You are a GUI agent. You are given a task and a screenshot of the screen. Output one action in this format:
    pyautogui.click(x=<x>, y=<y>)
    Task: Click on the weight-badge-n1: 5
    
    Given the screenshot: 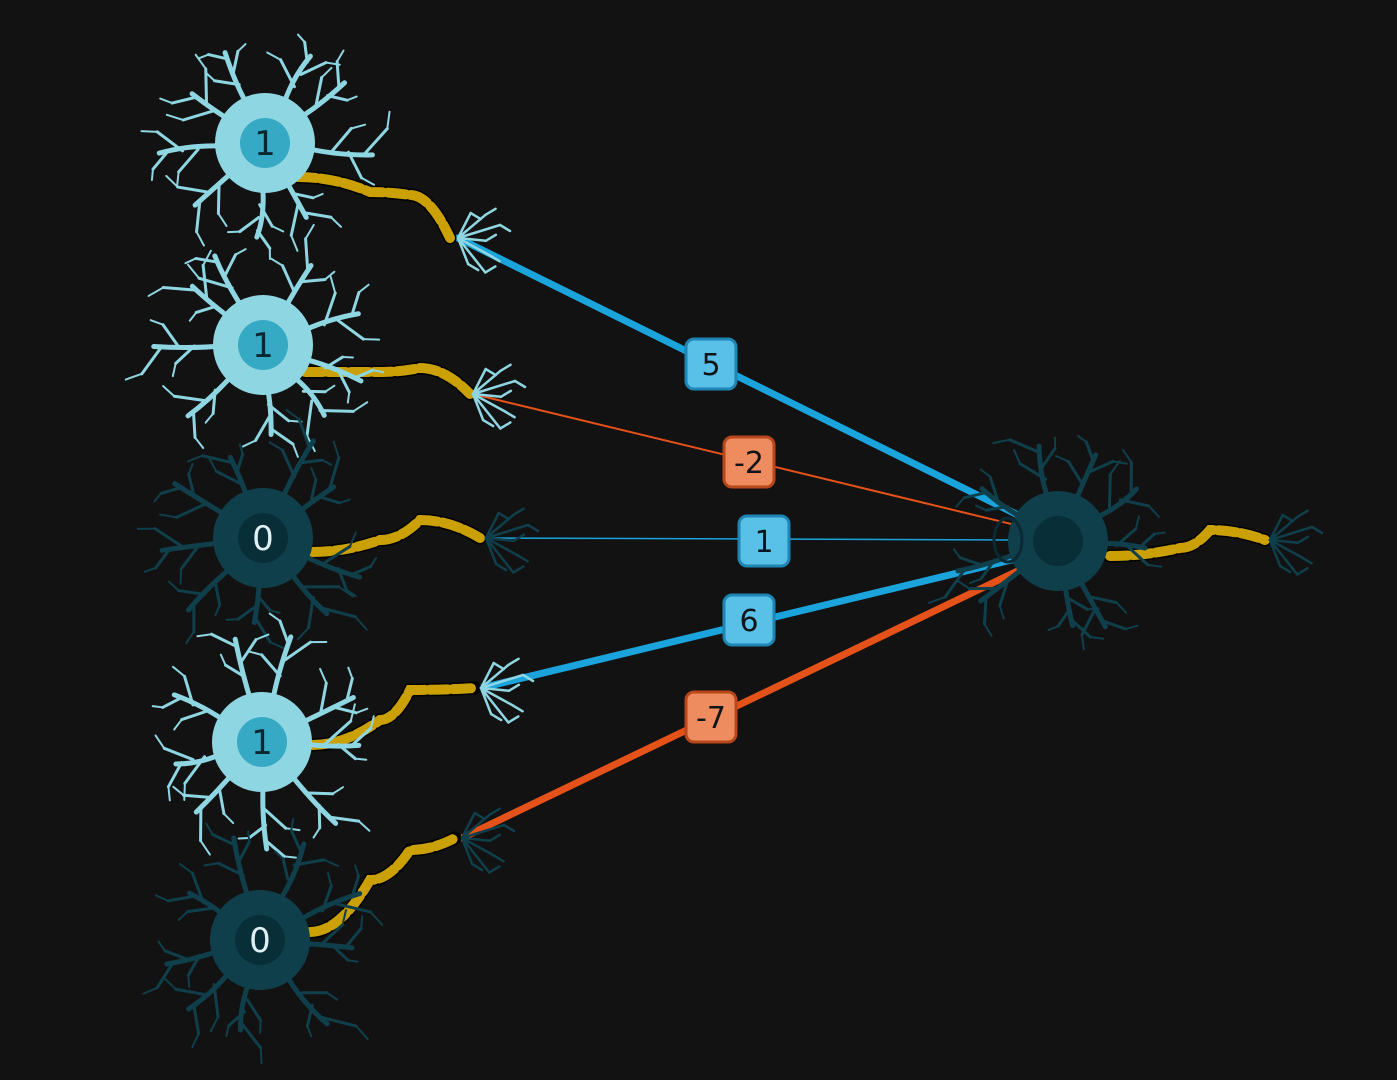 What is the action you would take?
    pyautogui.click(x=711, y=364)
    